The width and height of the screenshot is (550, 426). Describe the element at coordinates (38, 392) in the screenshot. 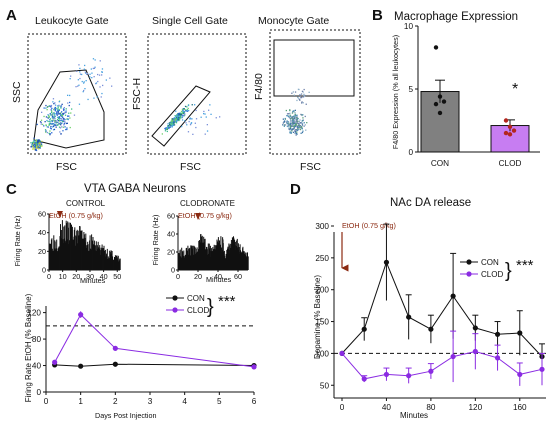

I see `panel-c-y-tick-label: 0` at that location.